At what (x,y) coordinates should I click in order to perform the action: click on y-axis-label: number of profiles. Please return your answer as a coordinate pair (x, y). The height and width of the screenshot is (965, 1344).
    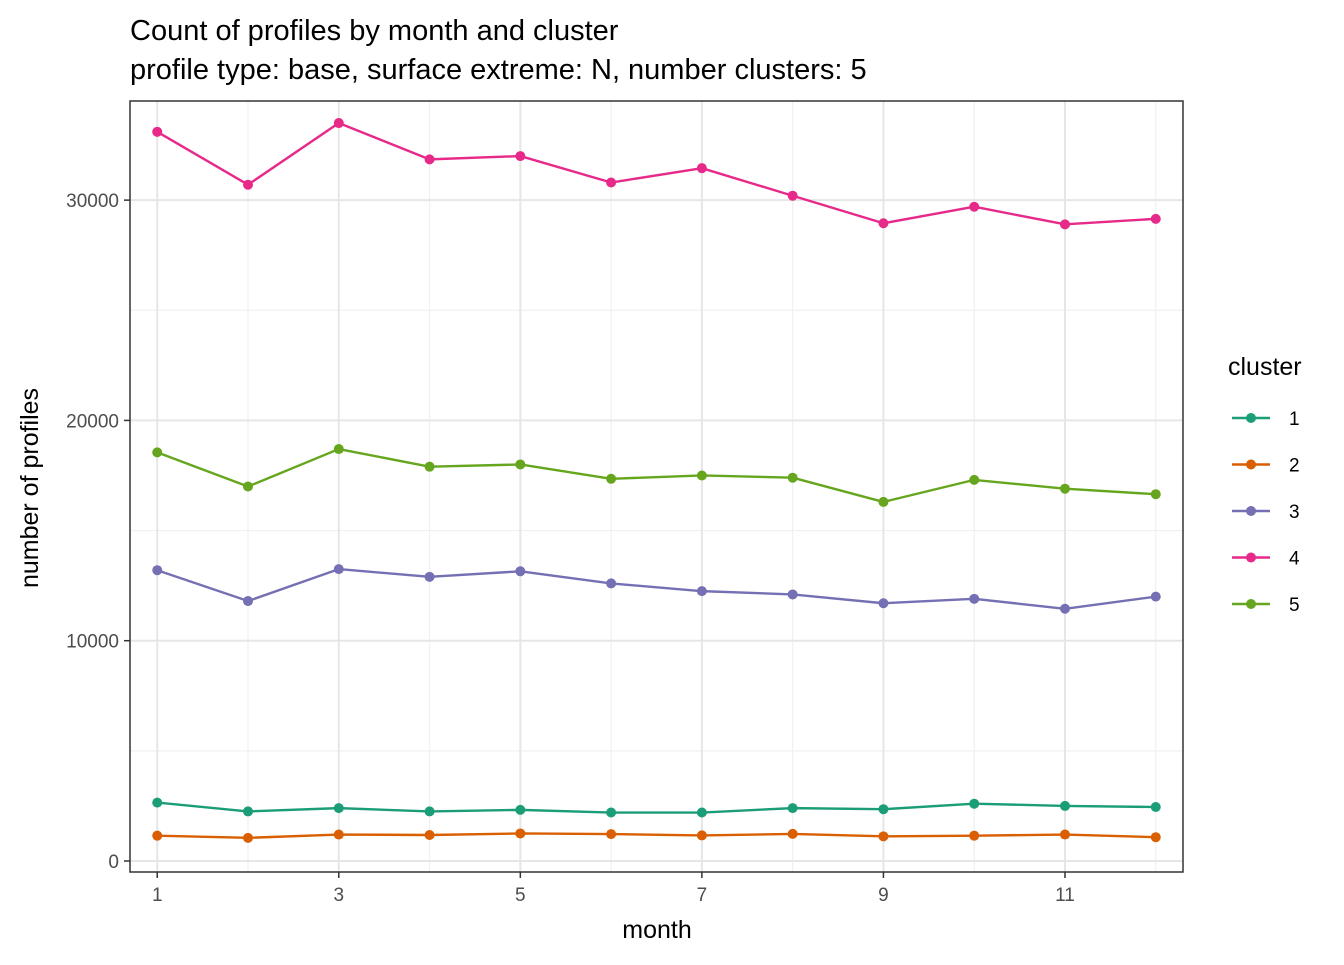
    Looking at the image, I should click on (30, 488).